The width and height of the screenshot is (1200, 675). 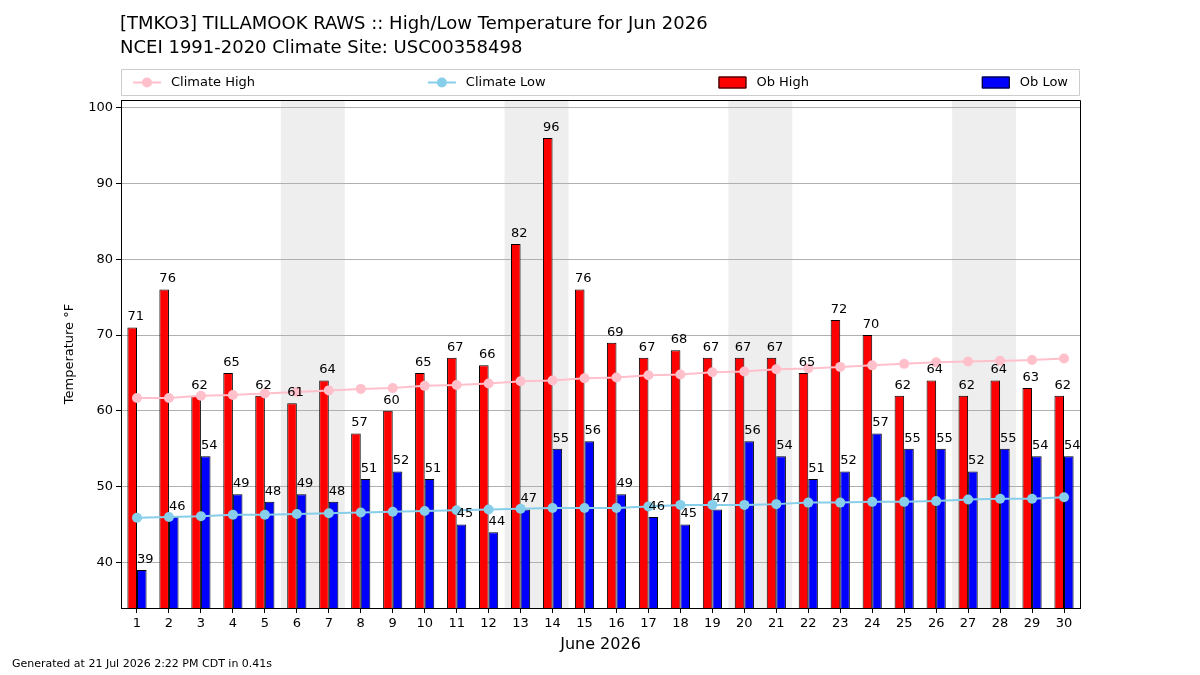 I want to click on x-tick-label: 5, so click(x=264, y=623).